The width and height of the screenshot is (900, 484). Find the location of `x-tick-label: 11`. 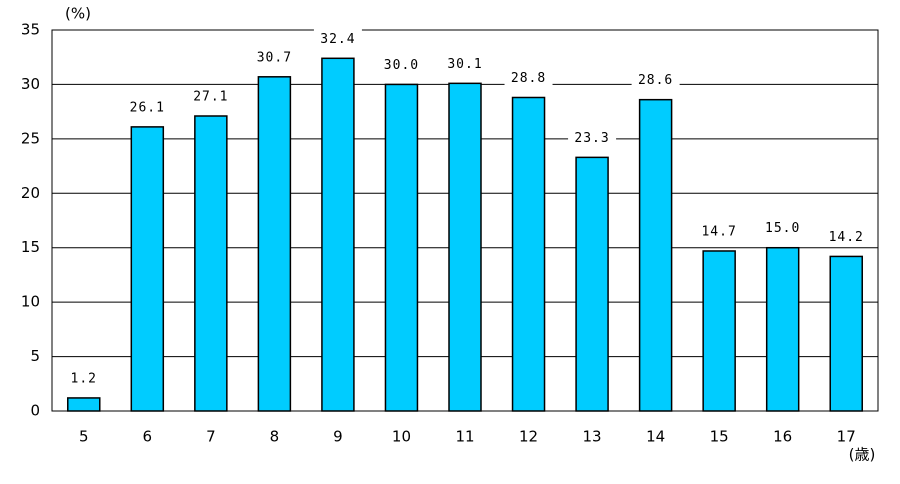

x-tick-label: 11 is located at coordinates (464, 437).